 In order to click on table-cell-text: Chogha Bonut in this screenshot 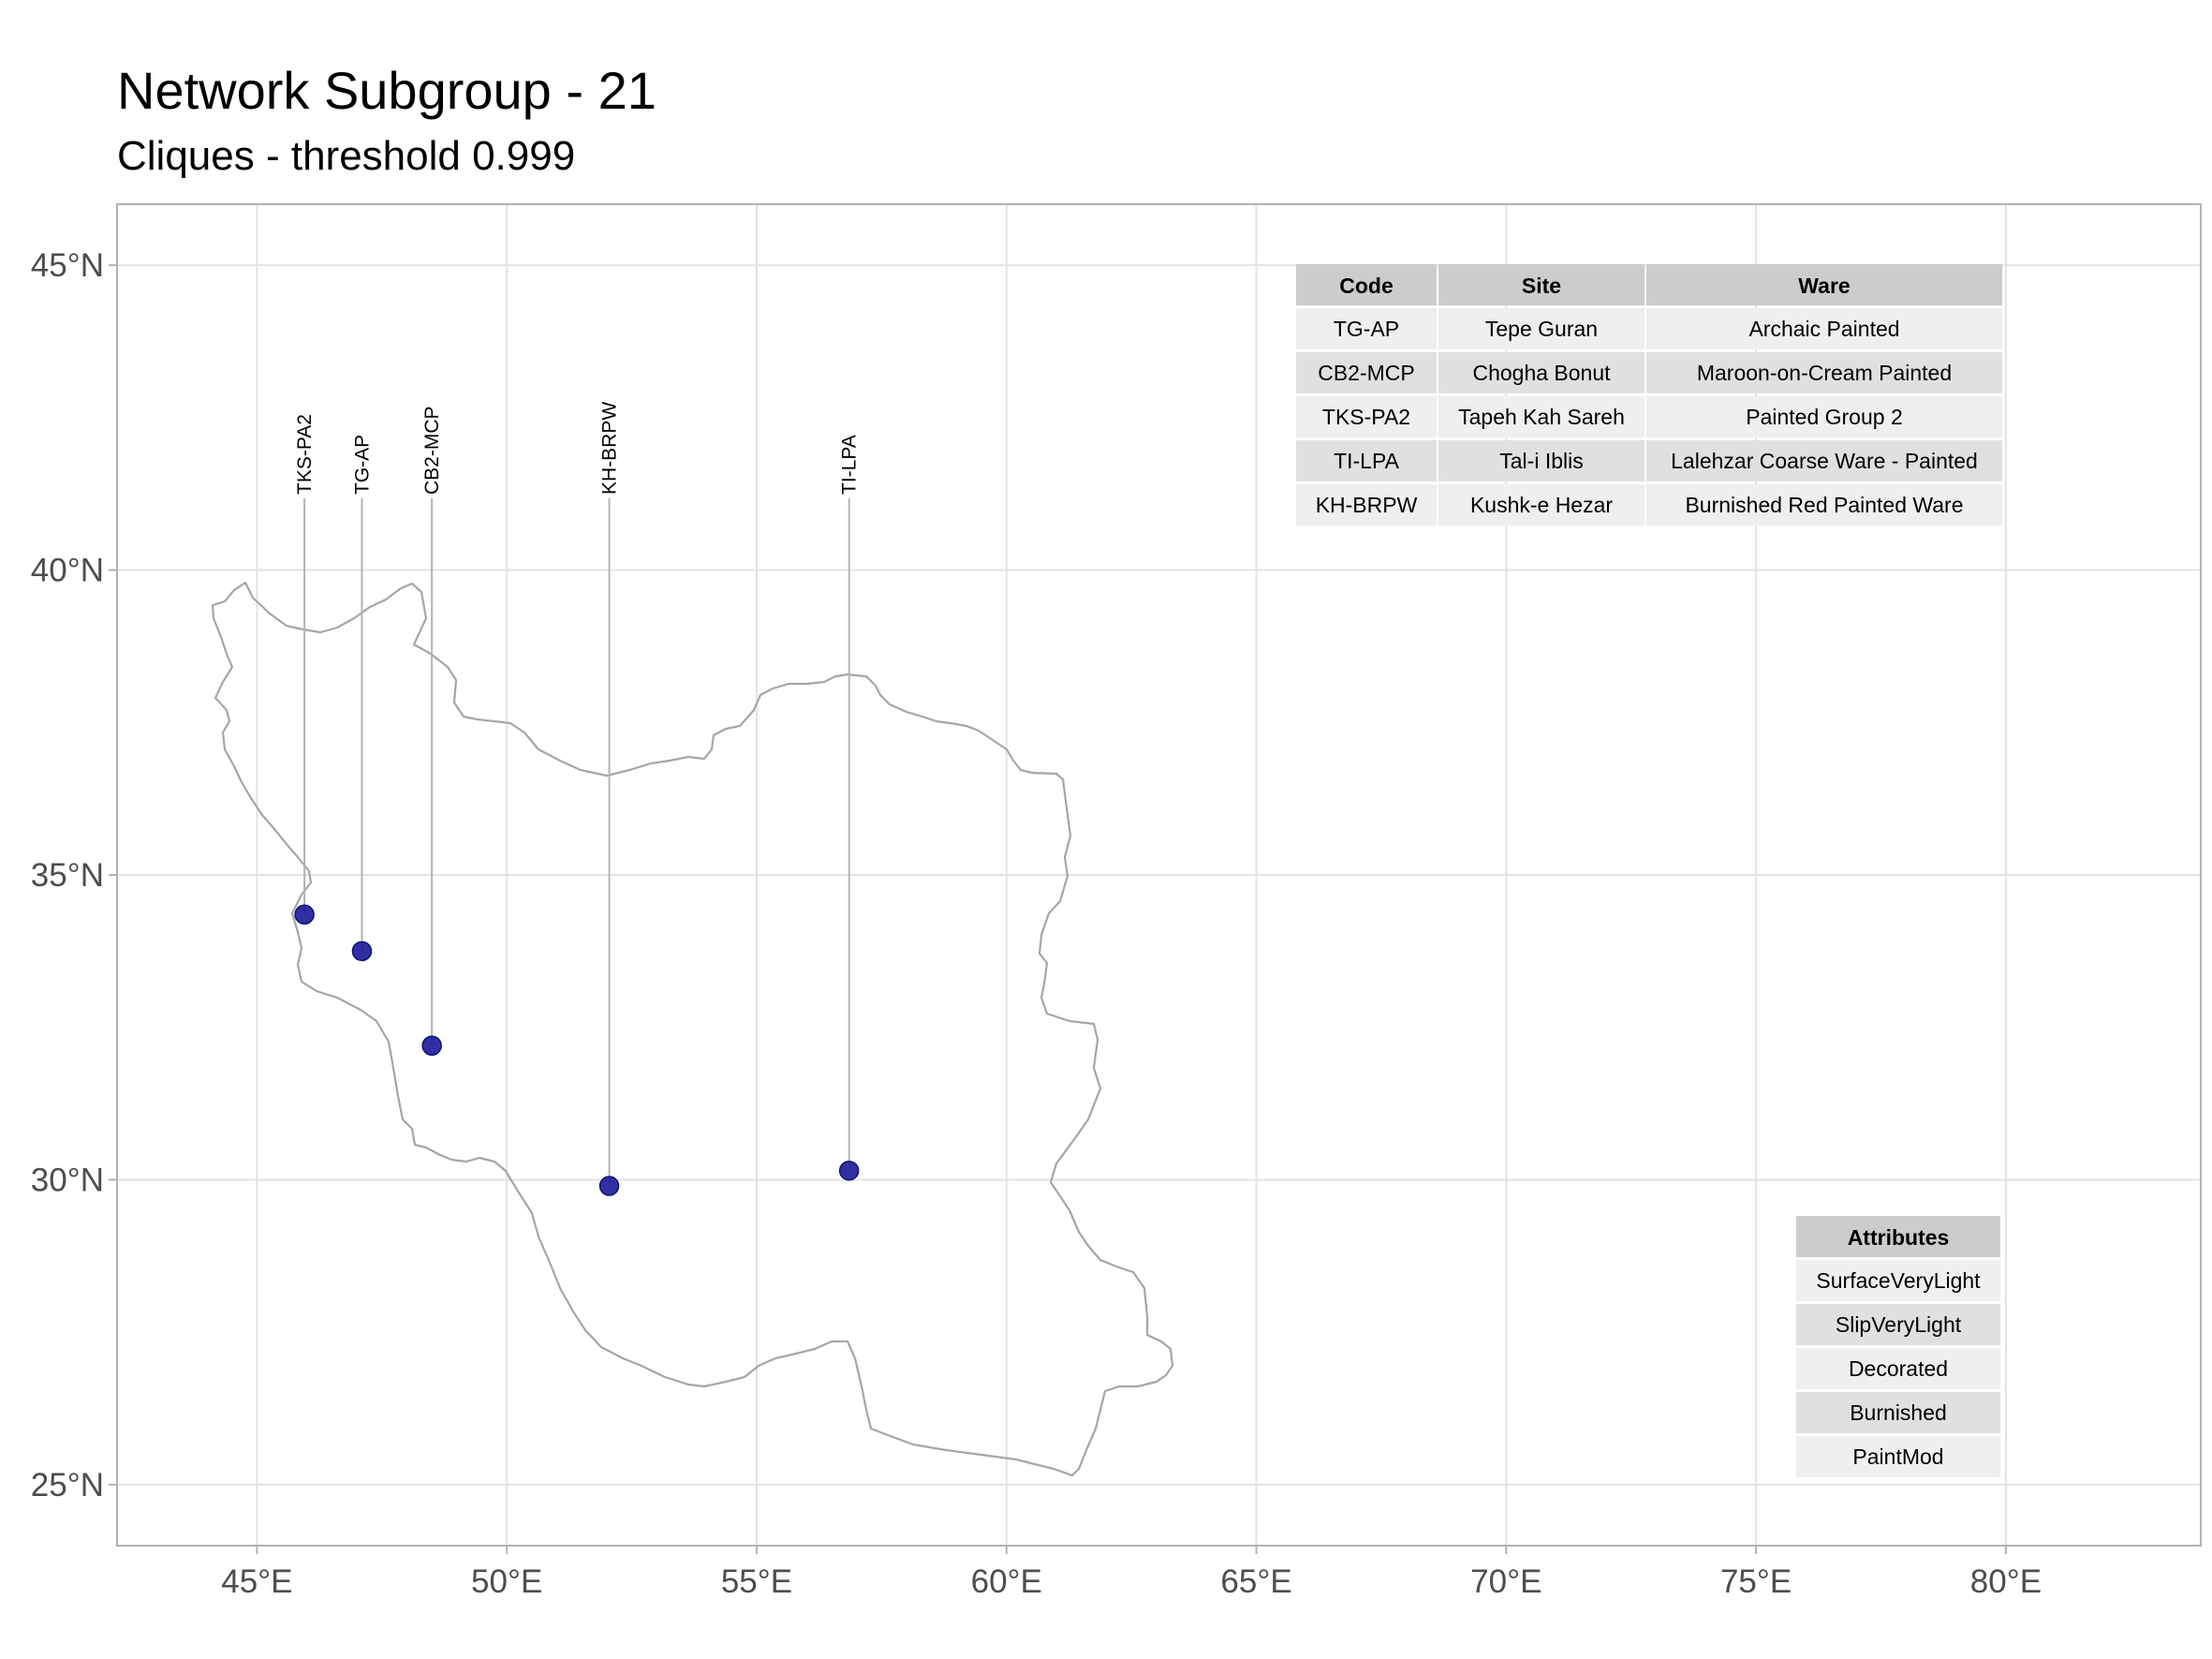, I will do `click(1541, 373)`.